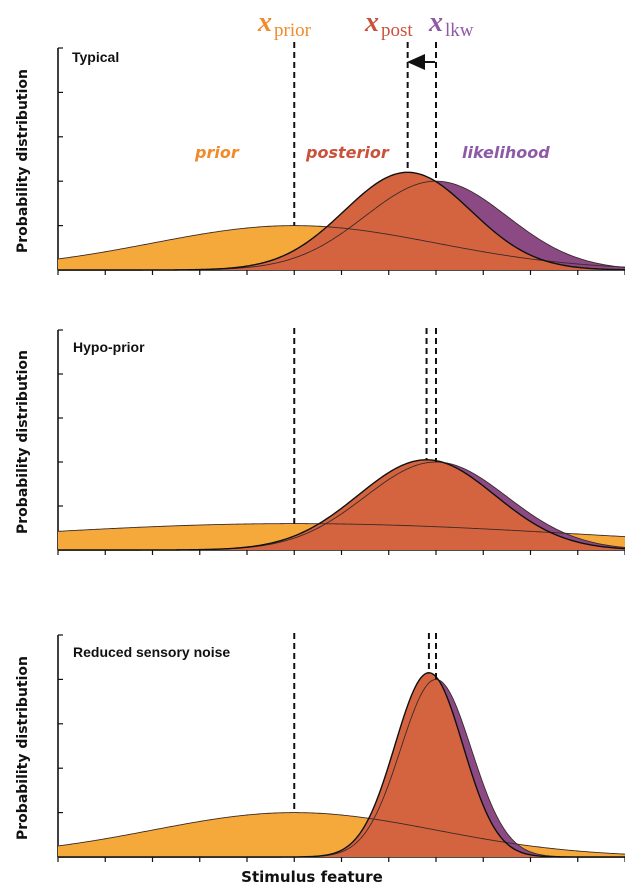  I want to click on x-prior-subscript: prior, so click(293, 30).